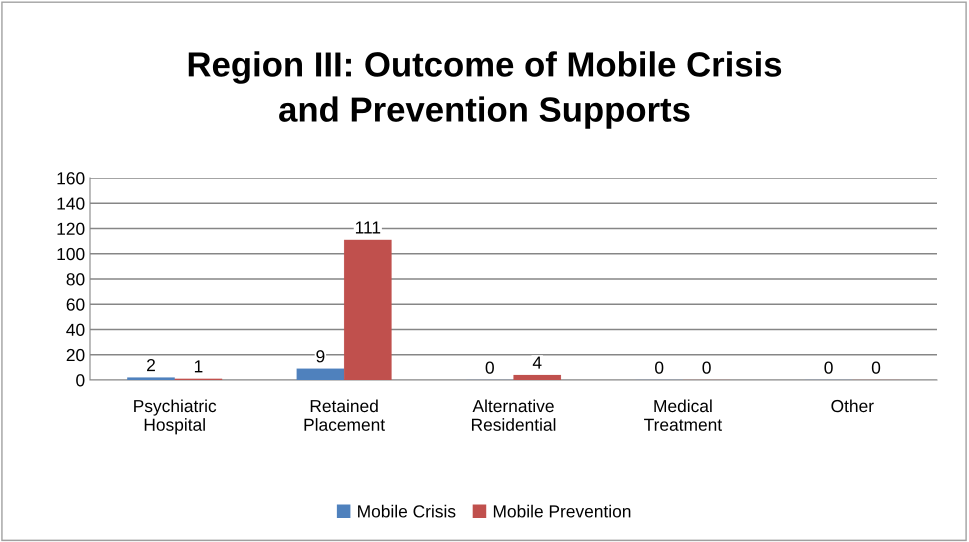 The width and height of the screenshot is (969, 542). Describe the element at coordinates (683, 415) in the screenshot. I see `x-tick-label: Medical Treatment` at that location.